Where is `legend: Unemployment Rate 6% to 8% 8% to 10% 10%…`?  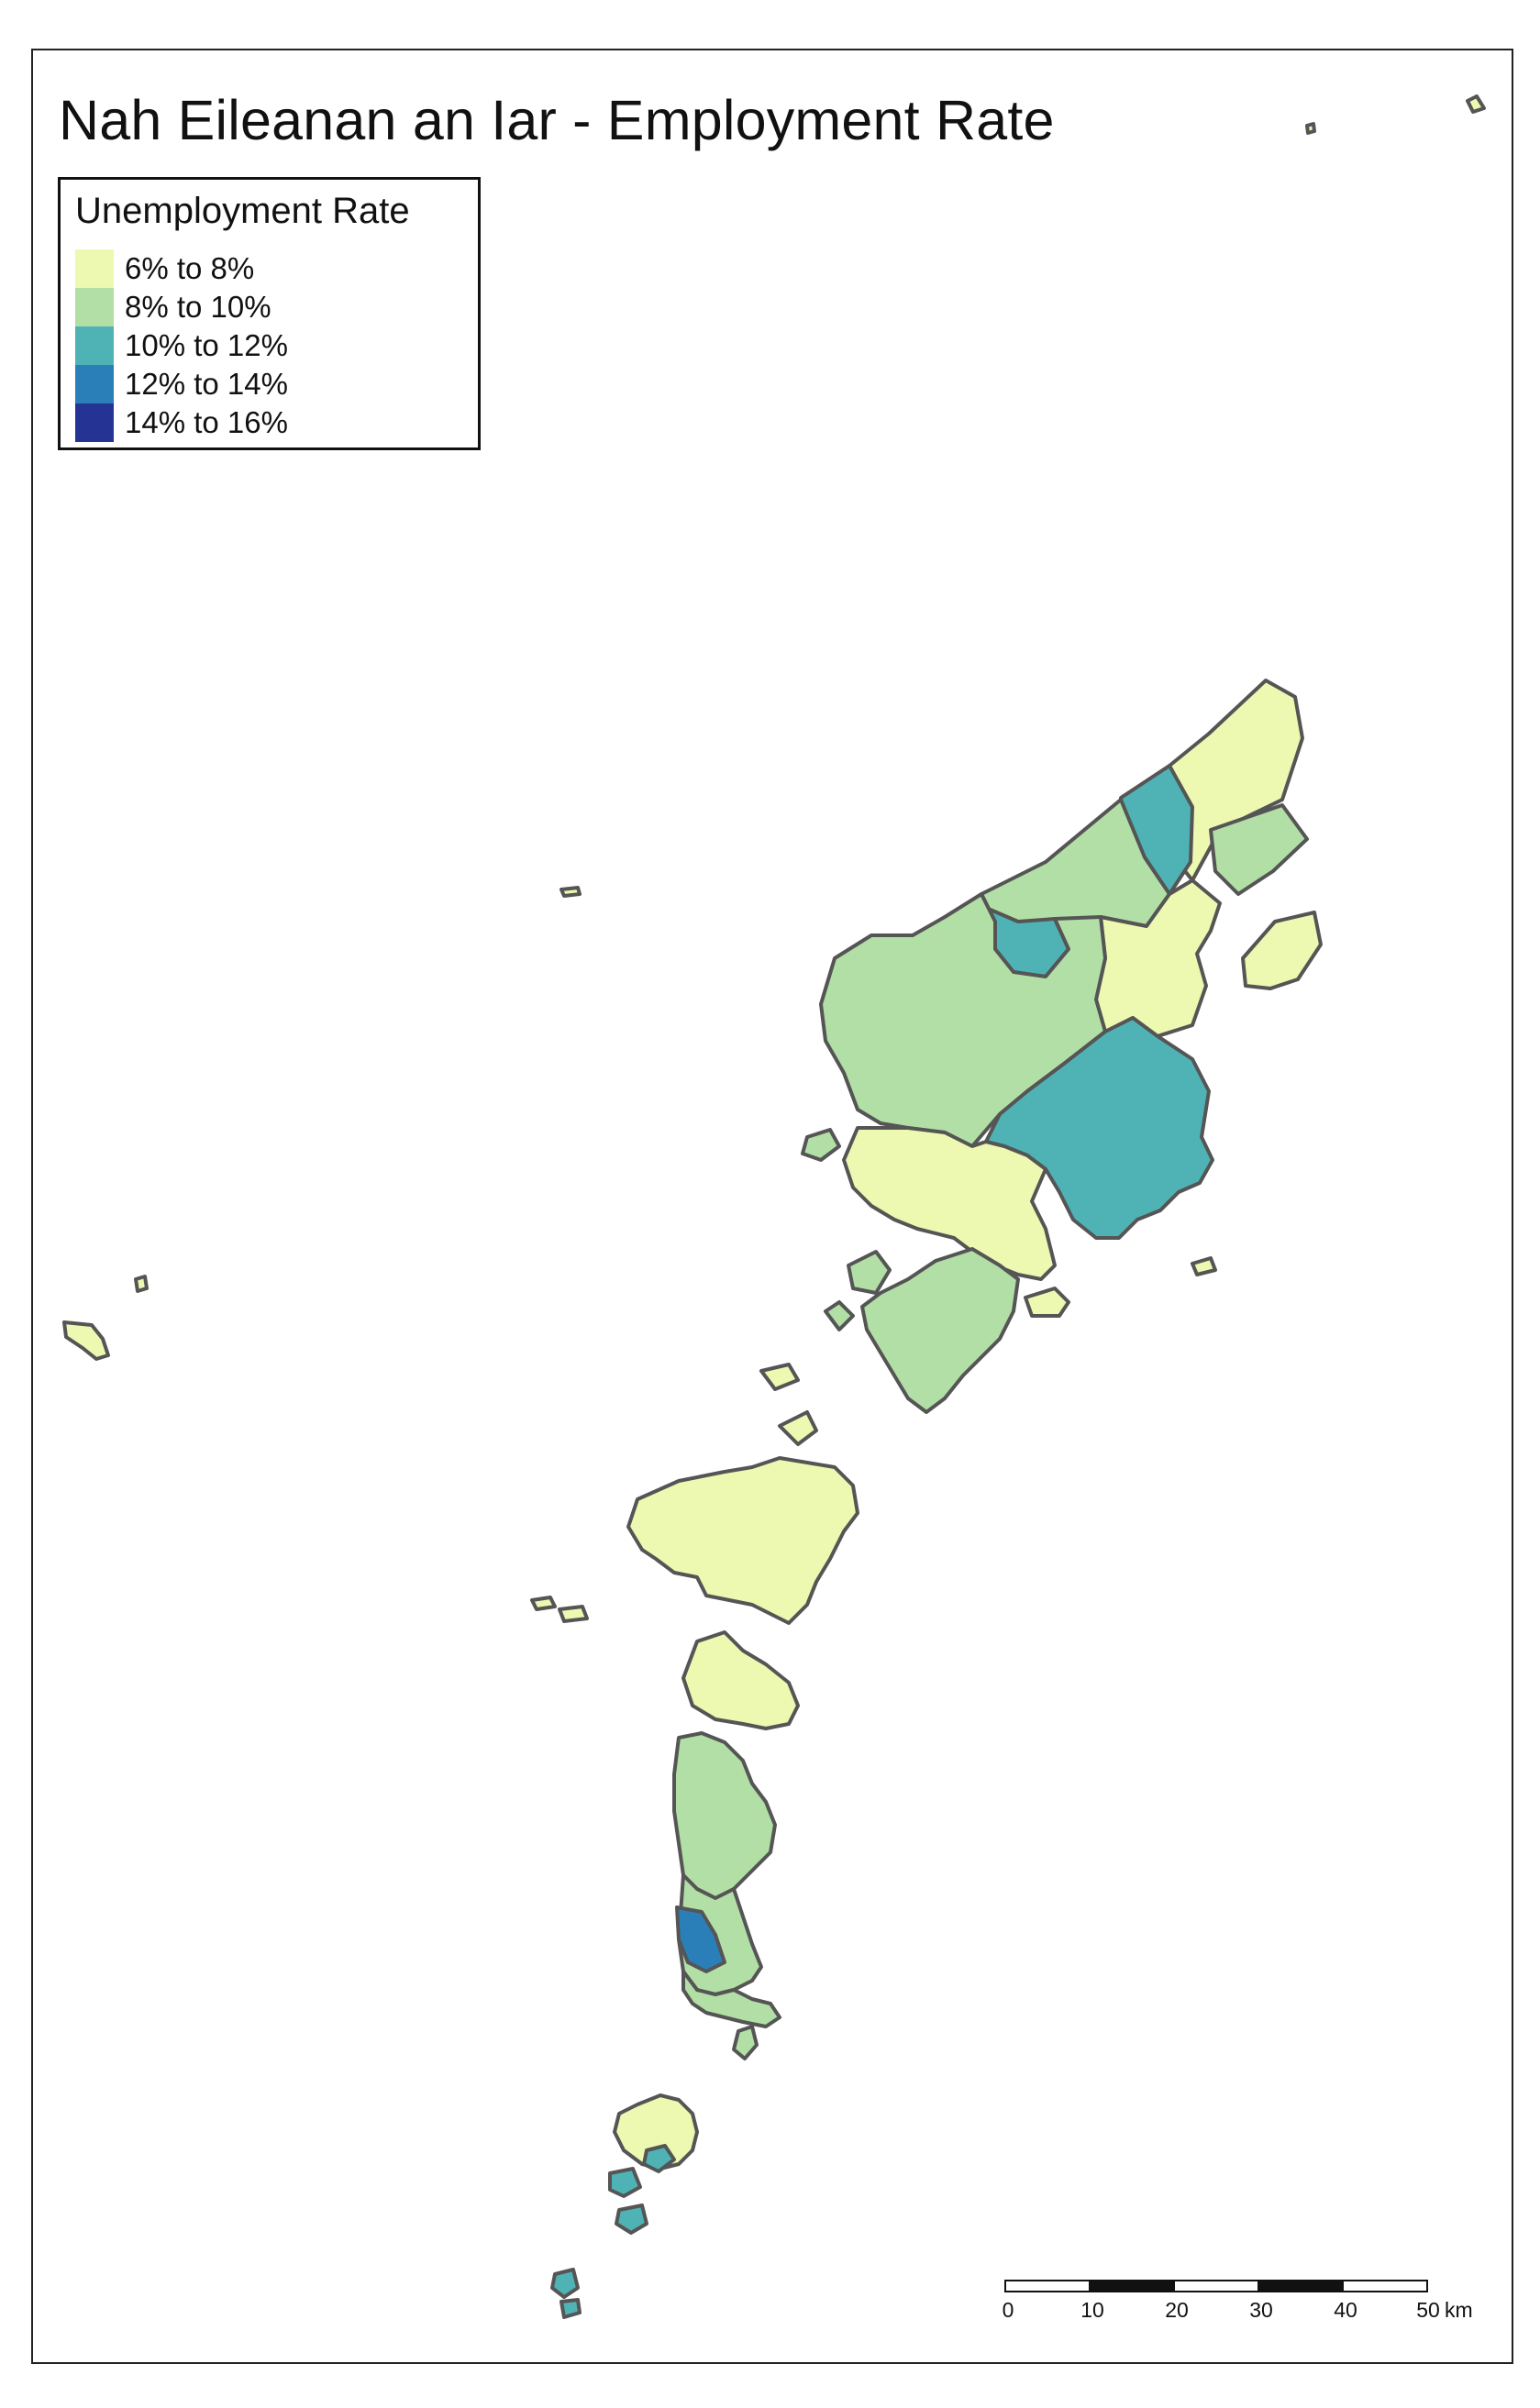 legend: Unemployment Rate 6% to 8% 8% to 10% 10%… is located at coordinates (269, 313).